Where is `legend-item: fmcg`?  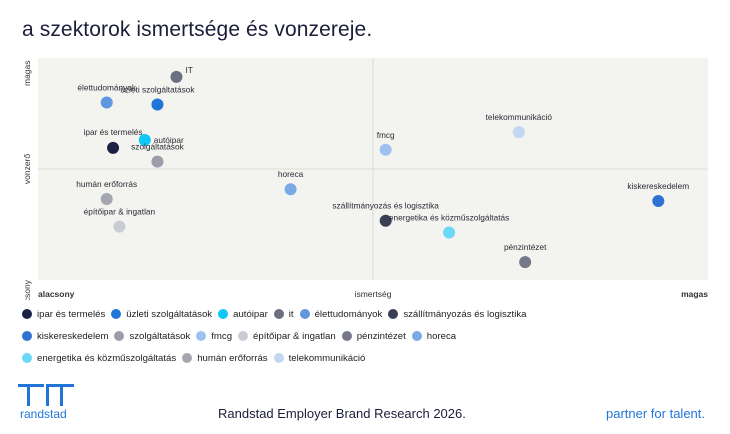 legend-item: fmcg is located at coordinates (214, 336).